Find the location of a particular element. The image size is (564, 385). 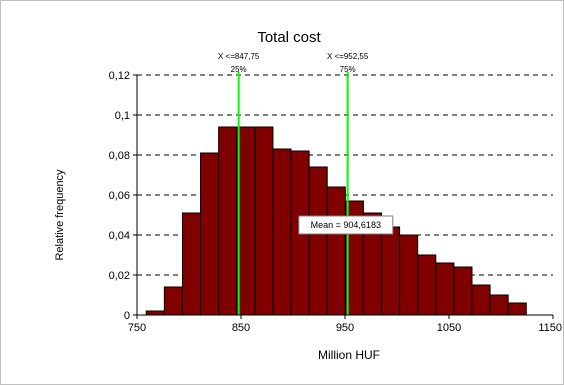

mean-label: Mean = 904,6183 is located at coordinates (346, 225).